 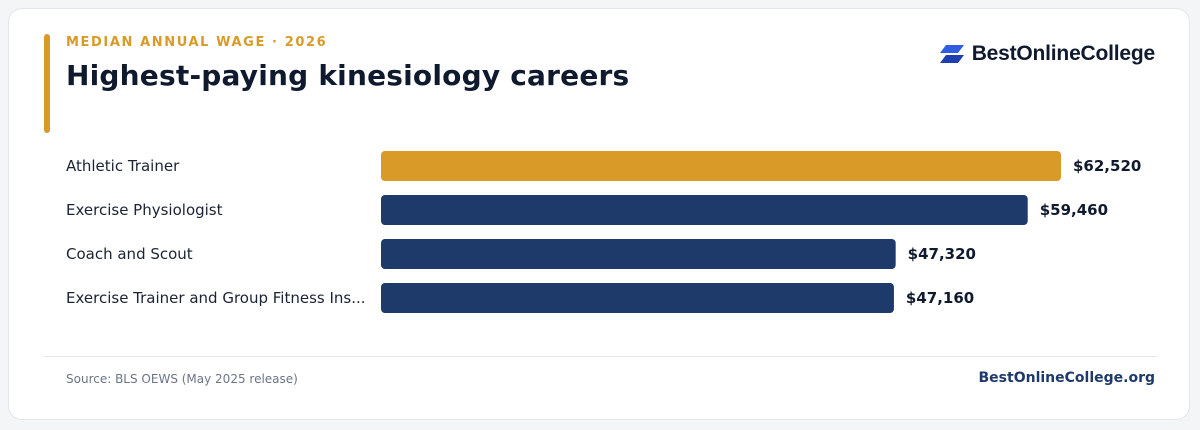 I want to click on stacked-parallelogram-logo-icon, so click(x=951, y=54).